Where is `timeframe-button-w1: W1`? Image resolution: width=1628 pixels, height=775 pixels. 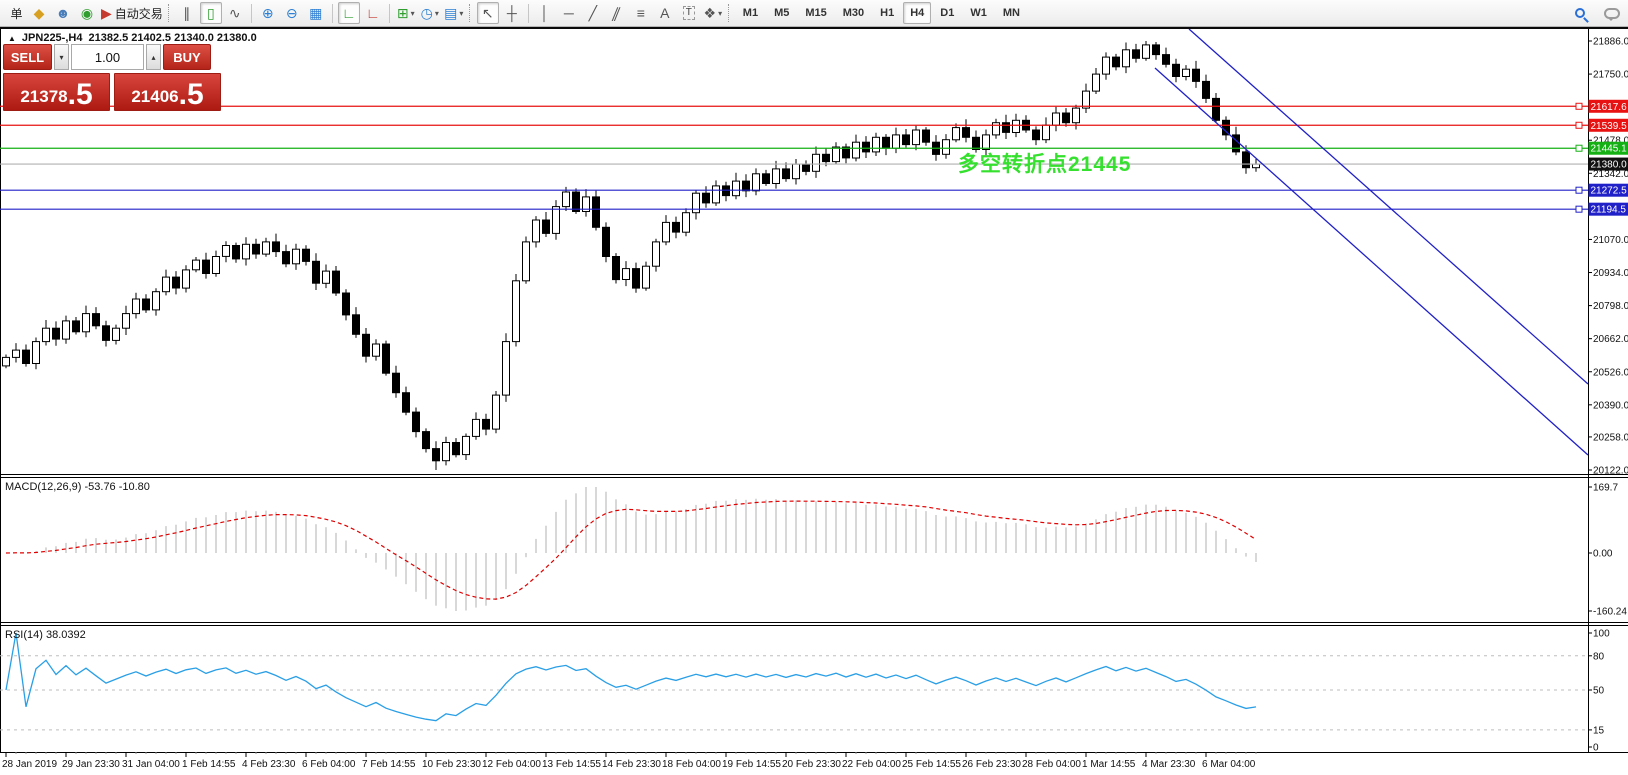 timeframe-button-w1: W1 is located at coordinates (978, 13).